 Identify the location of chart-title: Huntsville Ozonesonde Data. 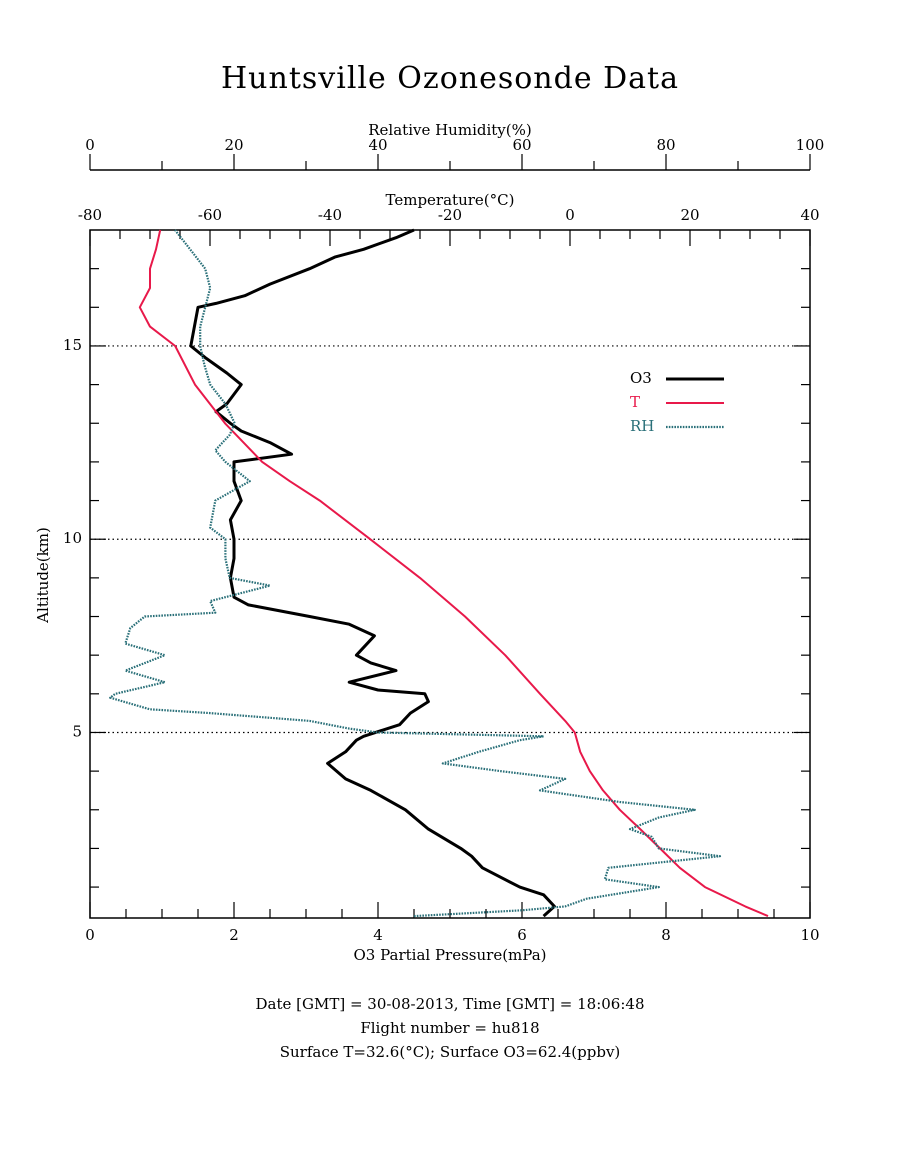
(450, 78).